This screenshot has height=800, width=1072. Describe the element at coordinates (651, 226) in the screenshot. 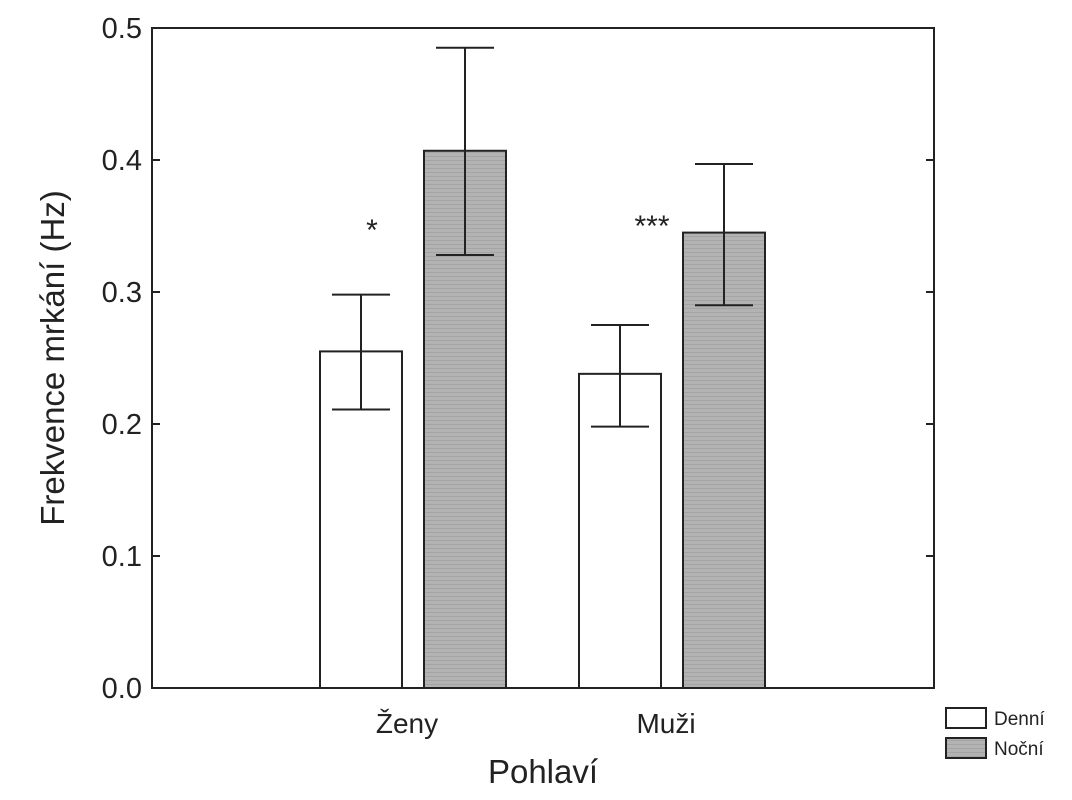

I see `significance-annotation: ***` at that location.